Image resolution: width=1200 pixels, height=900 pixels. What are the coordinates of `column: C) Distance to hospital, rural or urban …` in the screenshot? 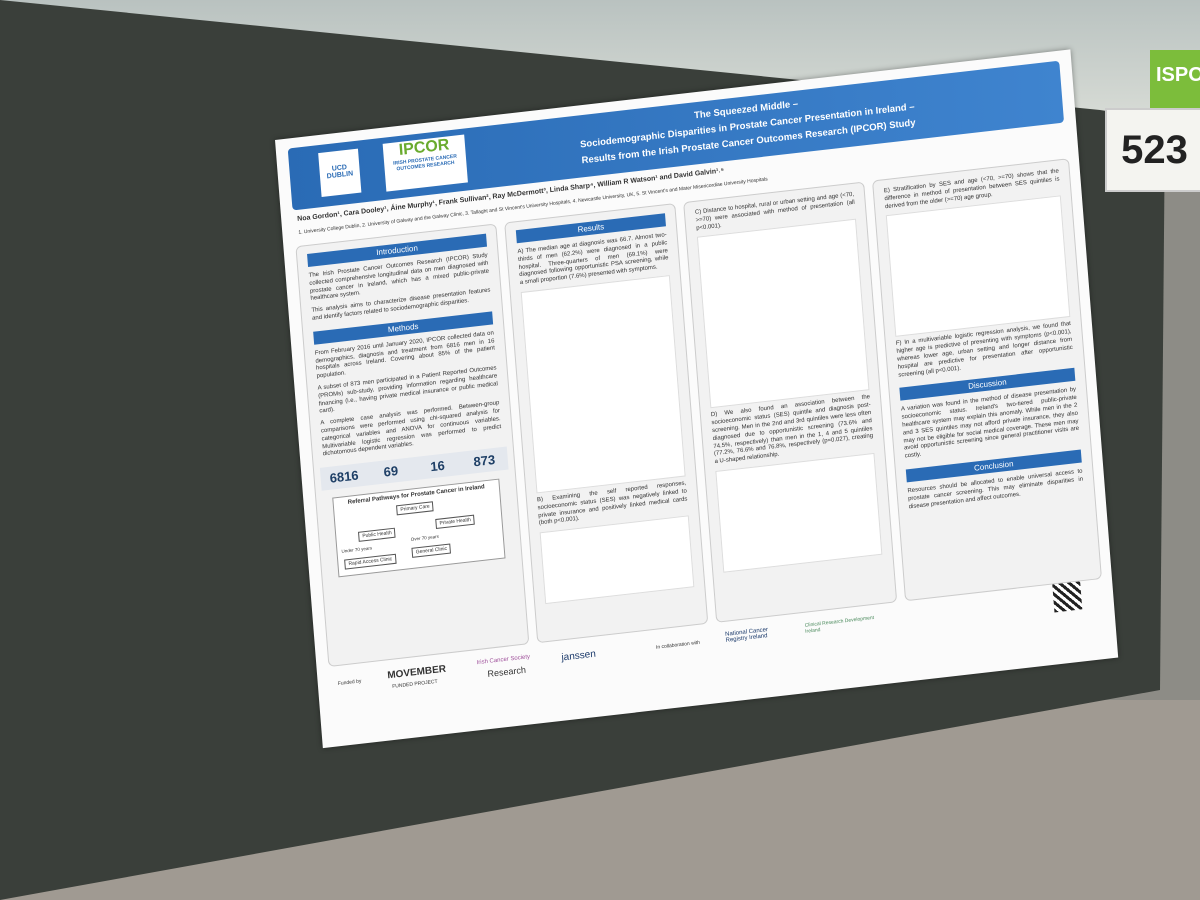 It's located at (790, 402).